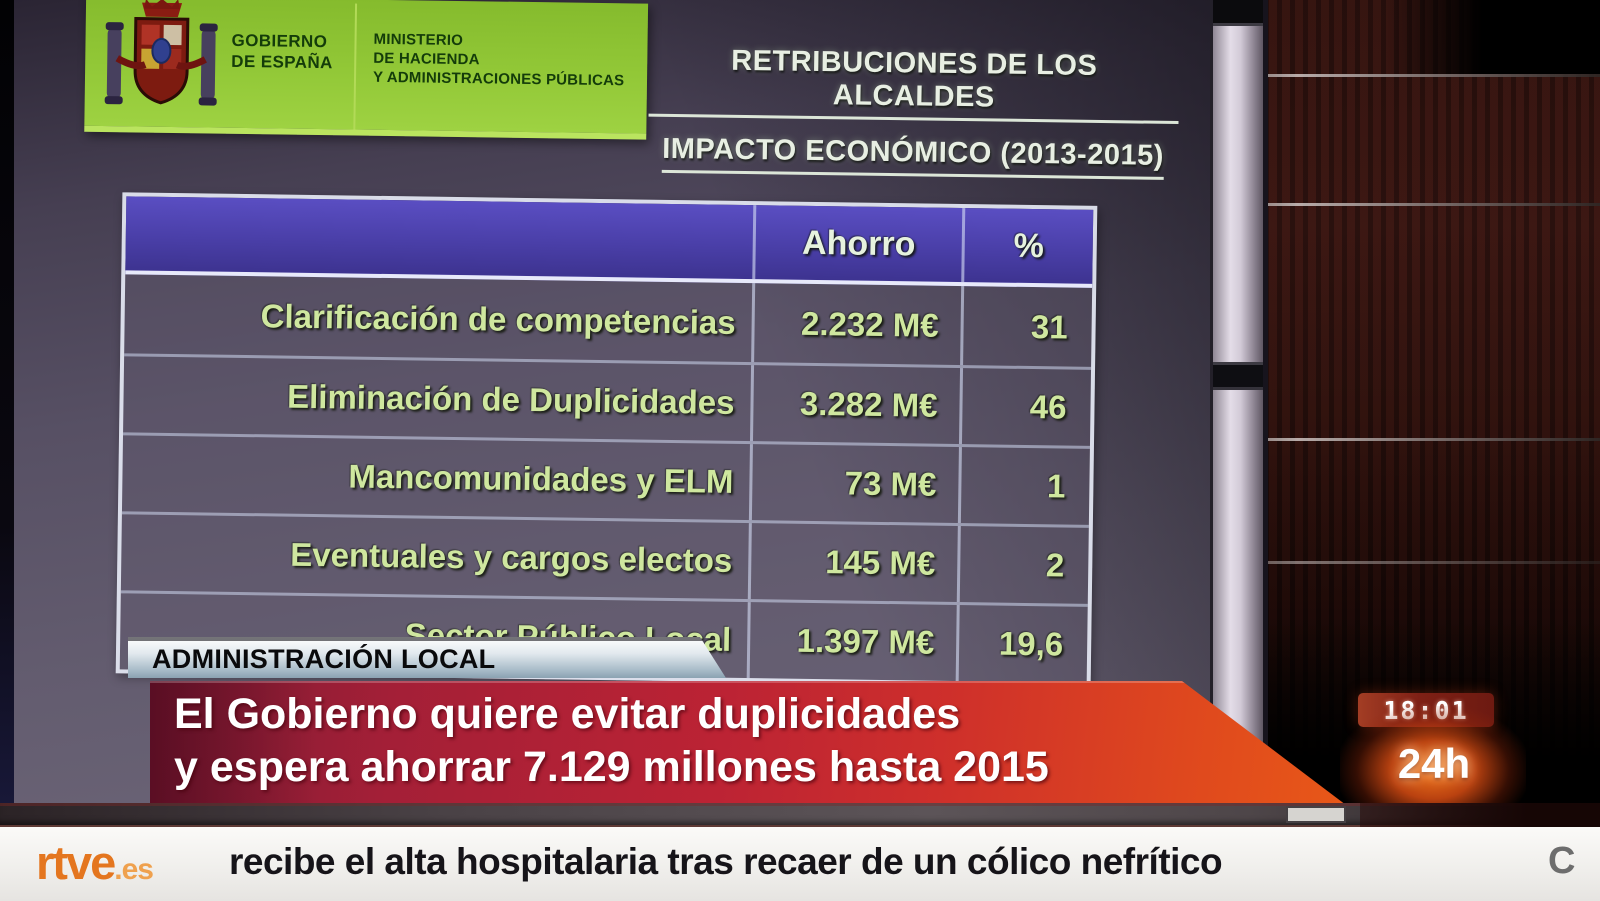 This screenshot has height=901, width=1600. Describe the element at coordinates (1316, 814) in the screenshot. I see `strip-notch` at that location.